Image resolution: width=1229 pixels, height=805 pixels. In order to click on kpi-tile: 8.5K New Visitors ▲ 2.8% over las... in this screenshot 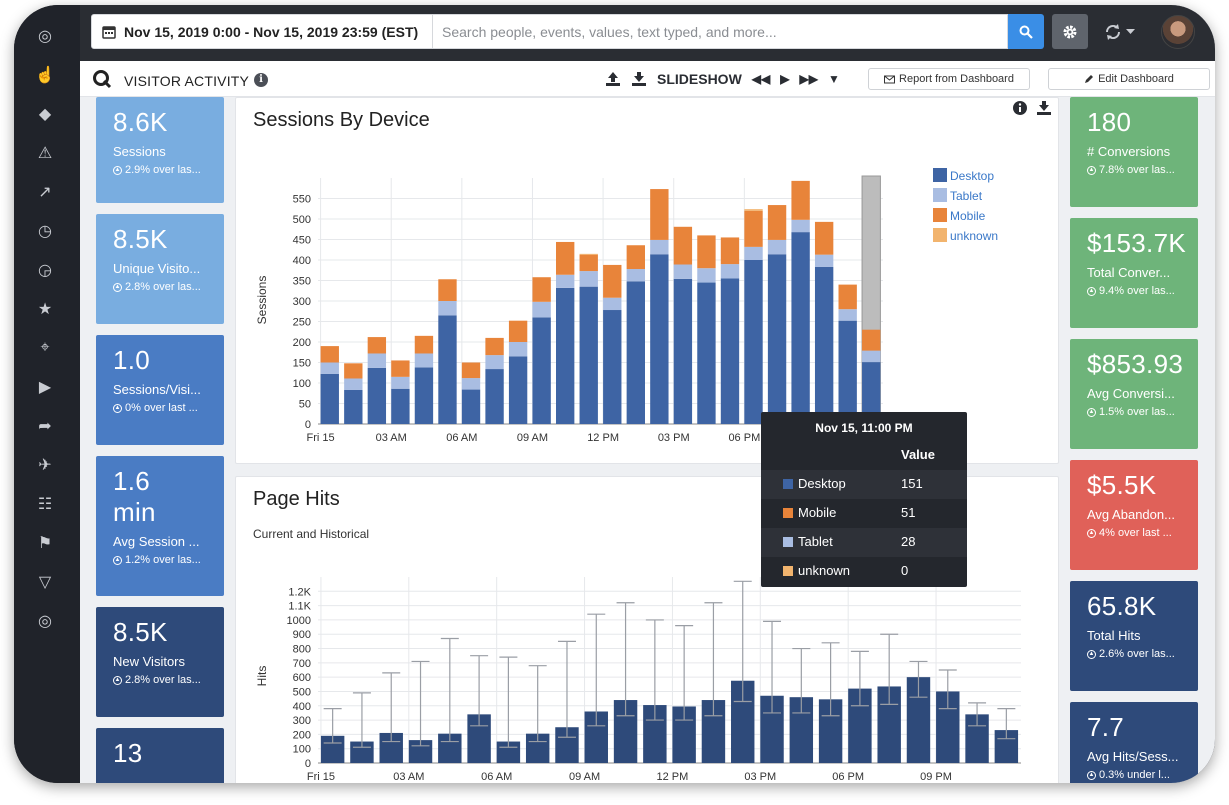, I will do `click(160, 662)`.